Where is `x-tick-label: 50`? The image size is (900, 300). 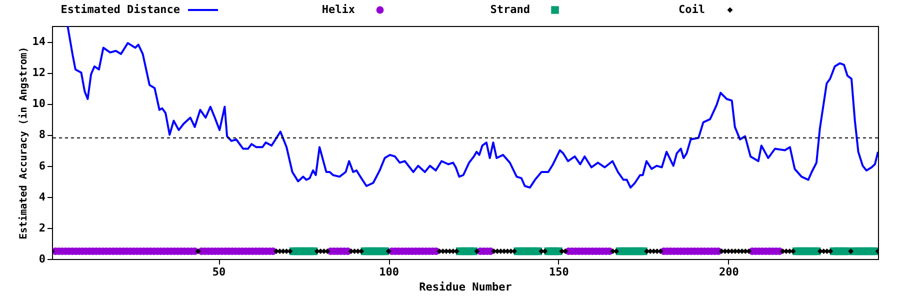
x-tick-label: 50 is located at coordinates (219, 272).